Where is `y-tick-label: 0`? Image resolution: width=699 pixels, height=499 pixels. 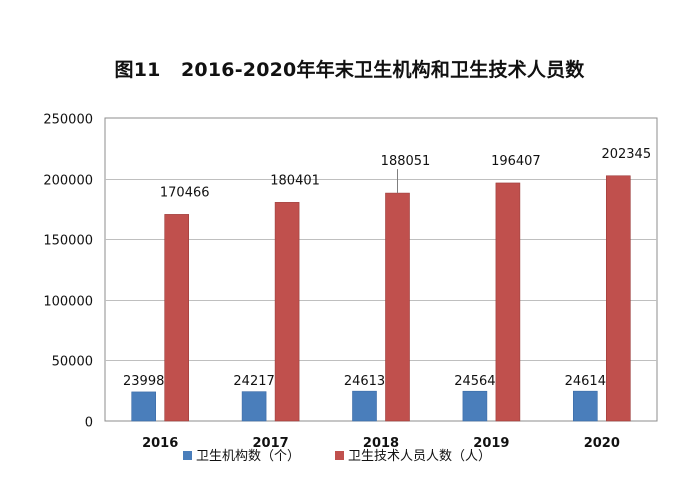 y-tick-label: 0 is located at coordinates (89, 423).